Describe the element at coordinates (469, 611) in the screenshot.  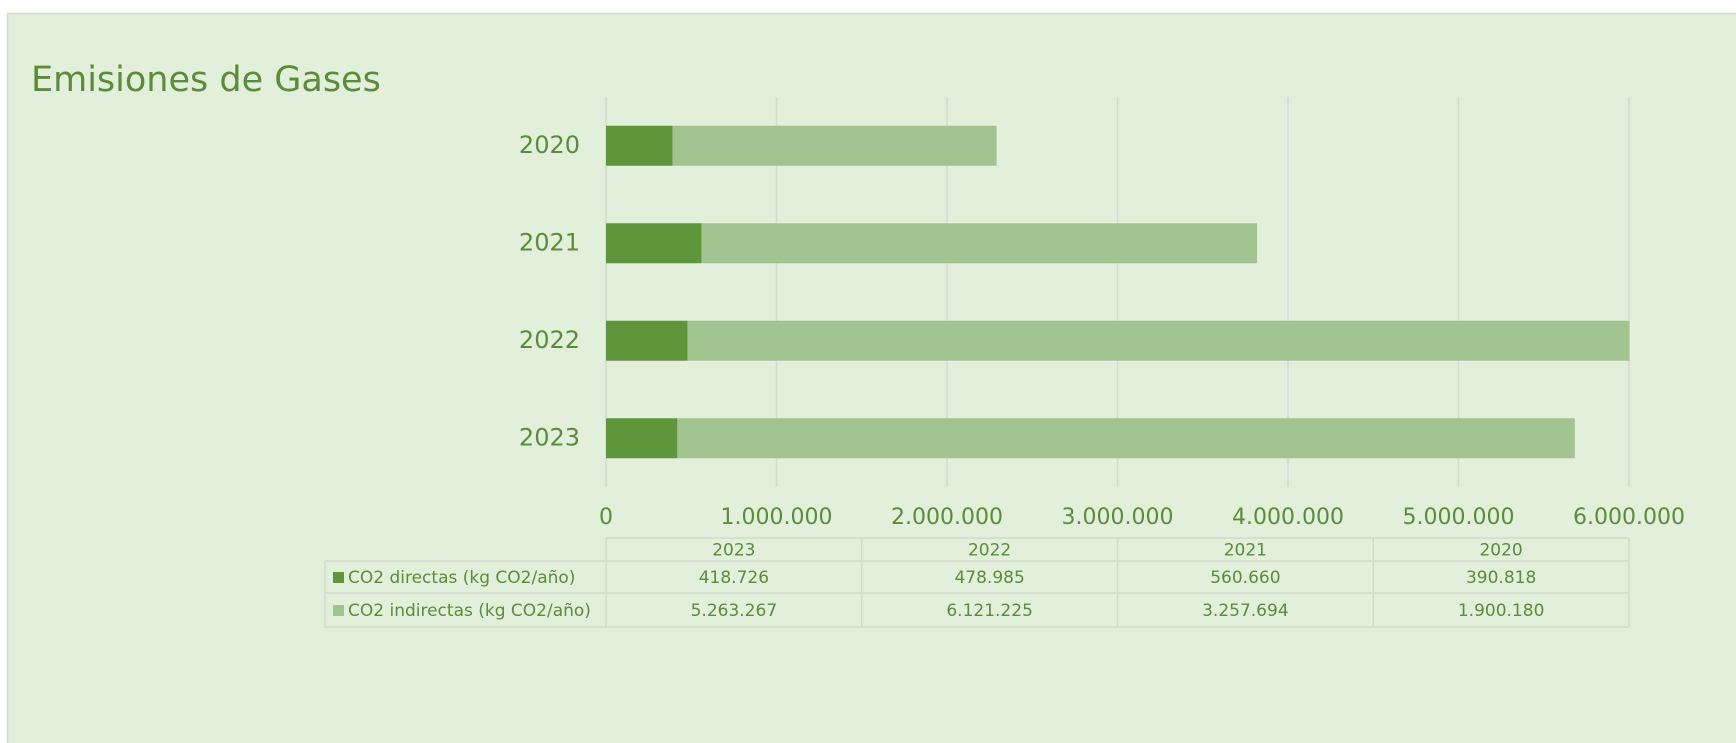
I see `legend-label: CO2 indirectas (kg CO2/año)` at that location.